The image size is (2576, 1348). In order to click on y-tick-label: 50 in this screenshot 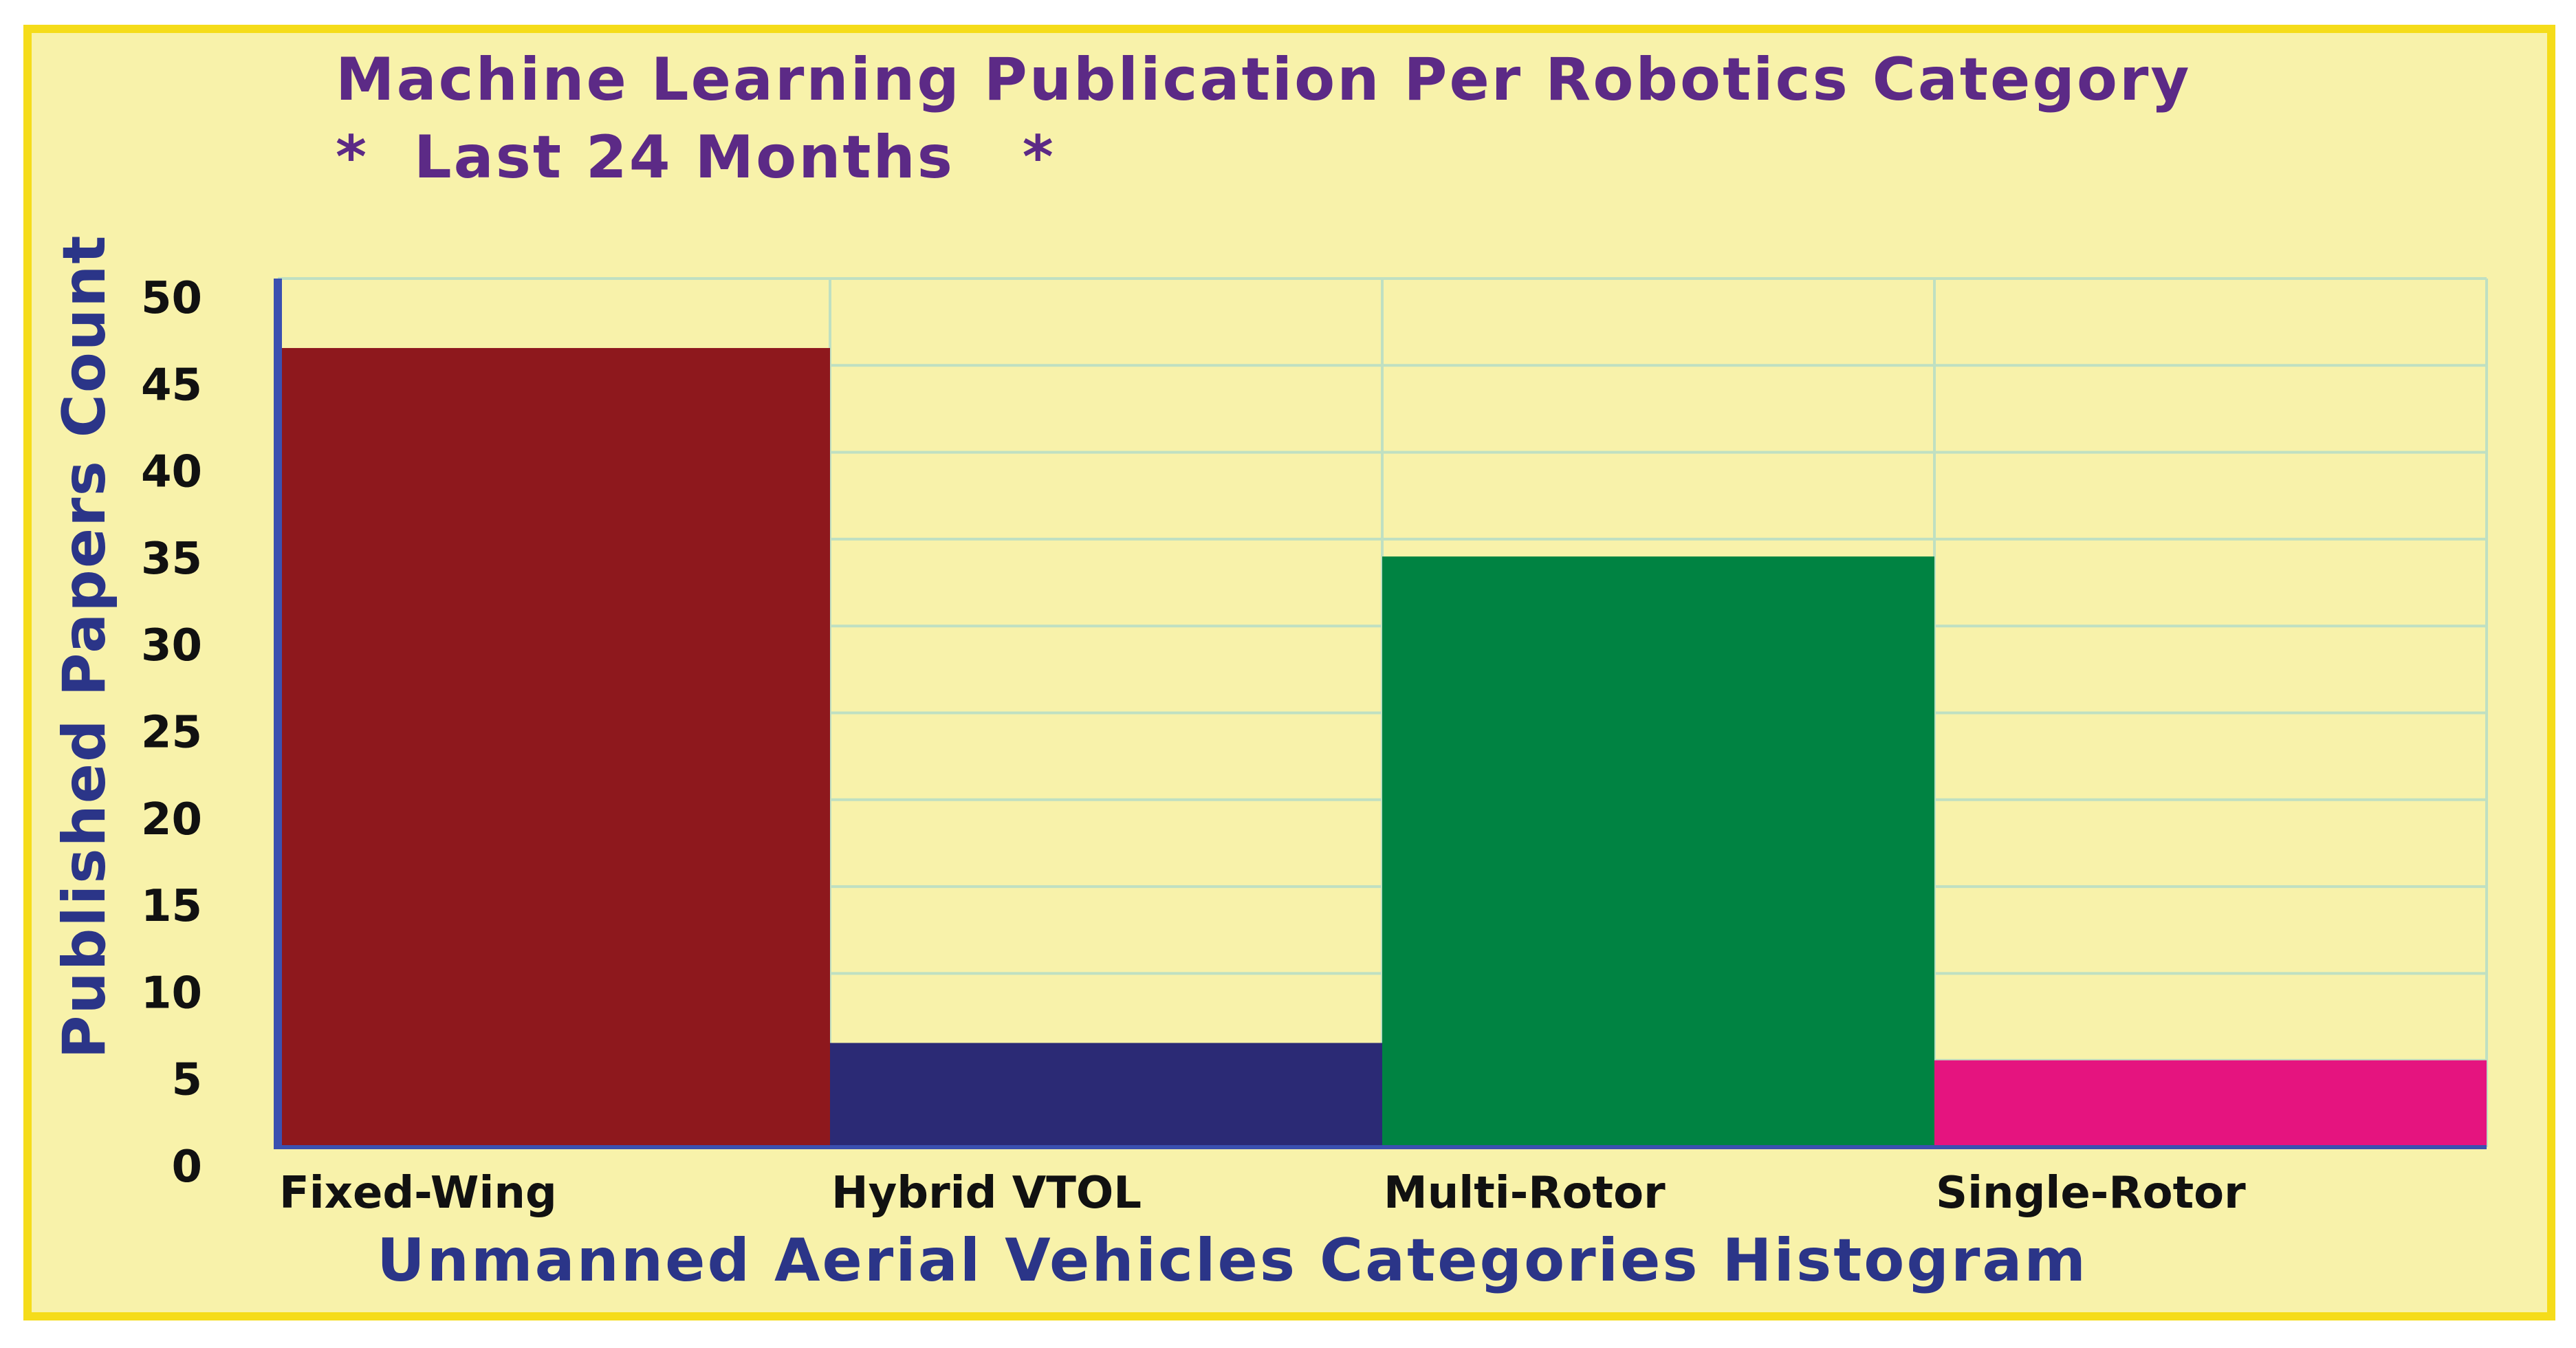, I will do `click(171, 298)`.